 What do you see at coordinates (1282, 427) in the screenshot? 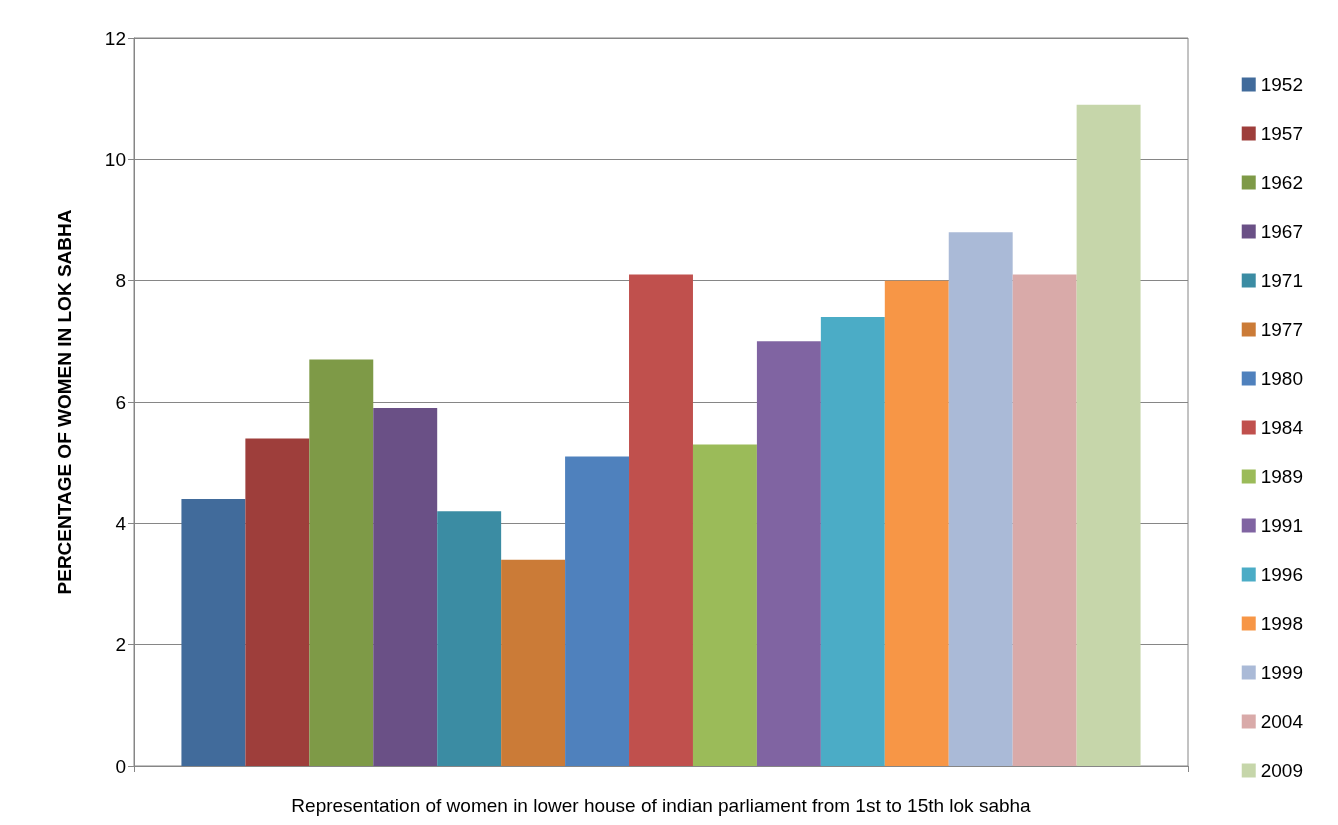
I see `legend-label: 1984` at bounding box center [1282, 427].